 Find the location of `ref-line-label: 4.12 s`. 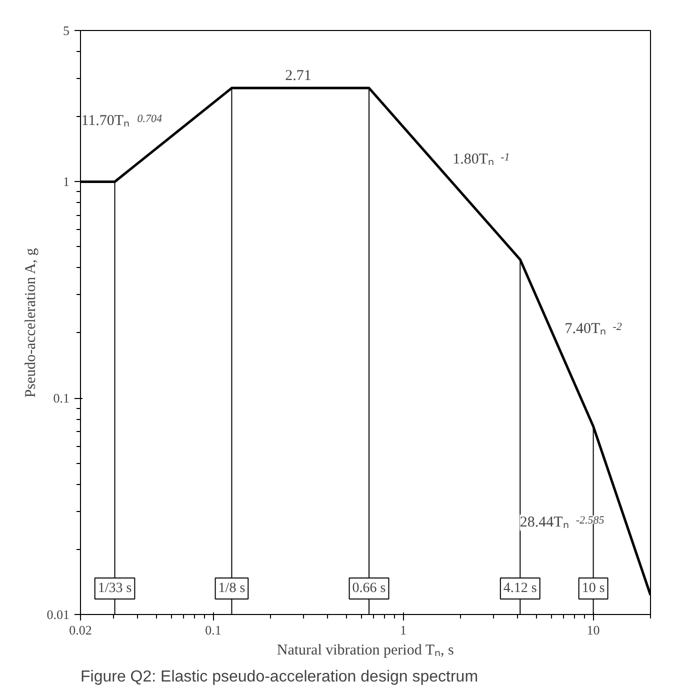

ref-line-label: 4.12 s is located at coordinates (520, 588).